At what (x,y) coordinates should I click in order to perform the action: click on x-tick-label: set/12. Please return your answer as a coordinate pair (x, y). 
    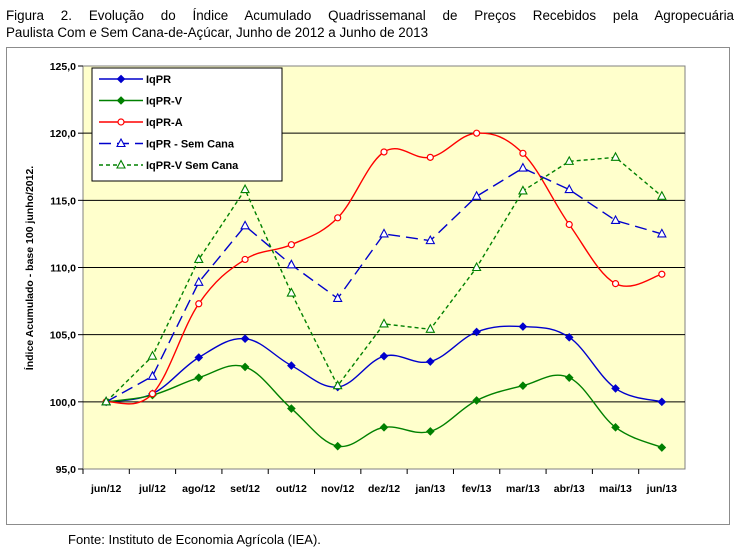
    Looking at the image, I should click on (245, 489).